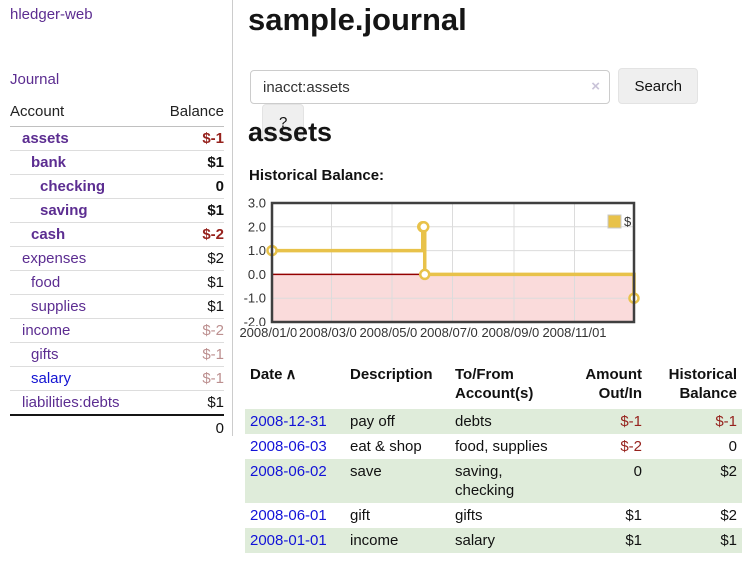 The image size is (742, 582). What do you see at coordinates (473, 421) in the screenshot?
I see `register-accounts-cell: debts` at bounding box center [473, 421].